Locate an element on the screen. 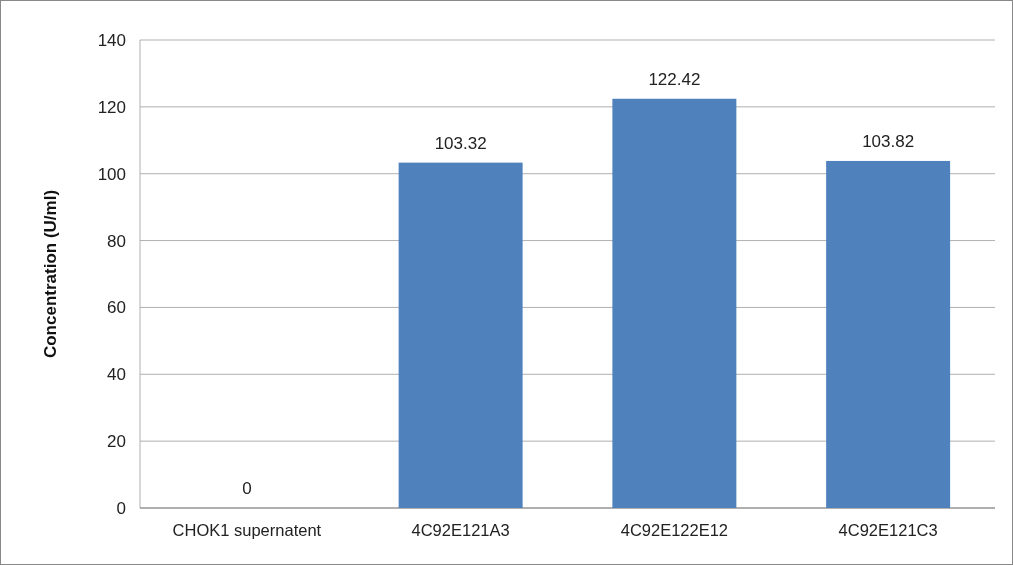 This screenshot has height=565, width=1013. x-tick-label: 4C92E122E12 is located at coordinates (674, 530).